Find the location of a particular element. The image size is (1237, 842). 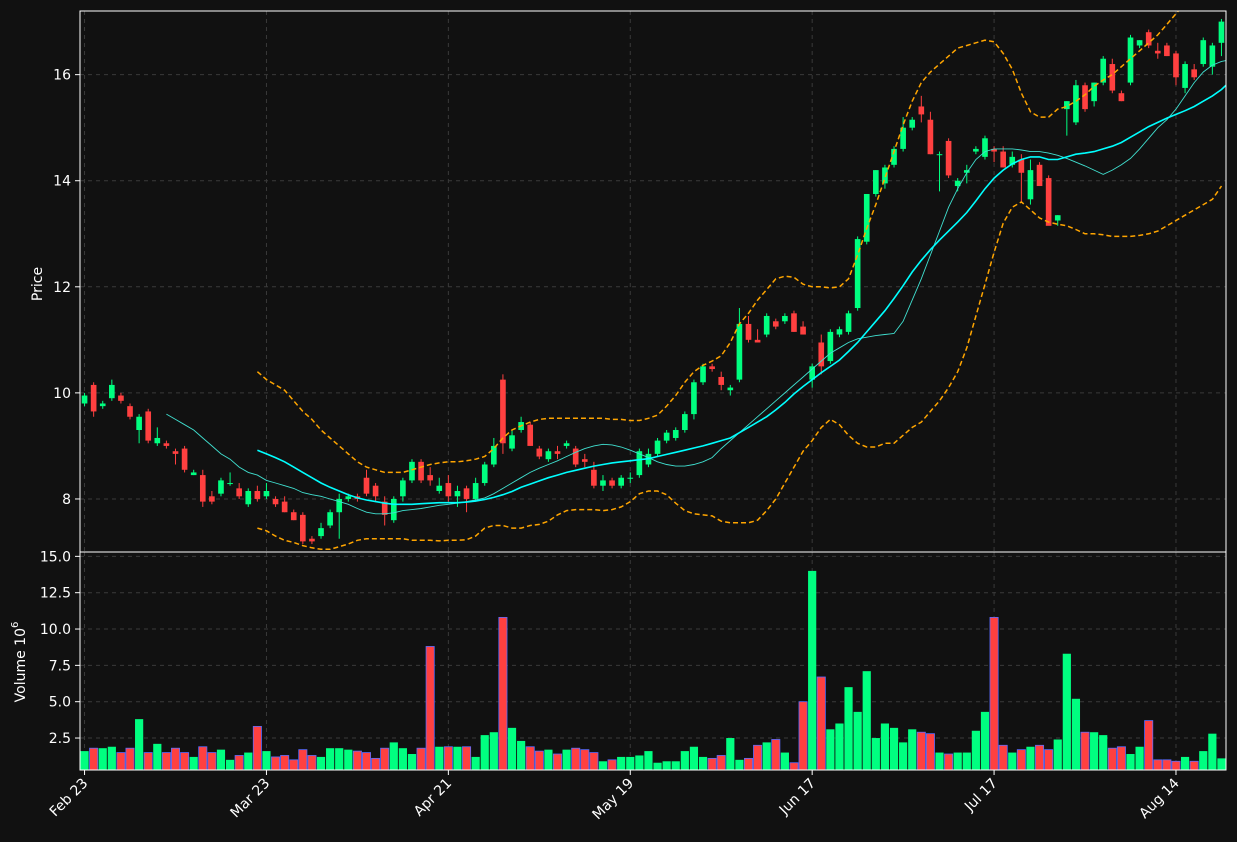

price-ytick-label: 12 is located at coordinates (62, 288).